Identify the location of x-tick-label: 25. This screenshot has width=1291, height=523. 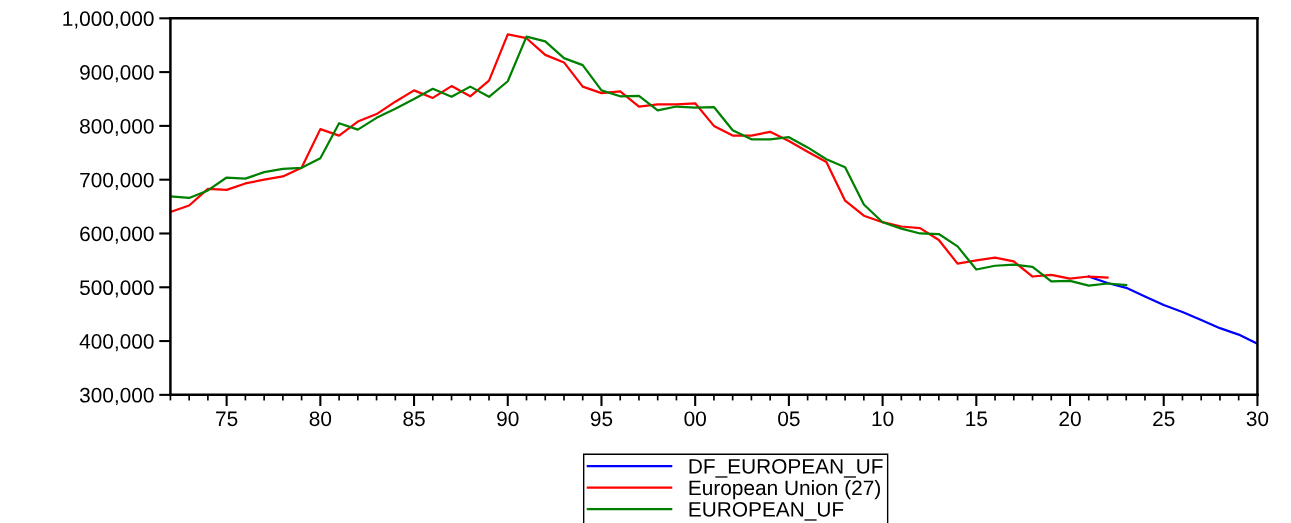
(1164, 419).